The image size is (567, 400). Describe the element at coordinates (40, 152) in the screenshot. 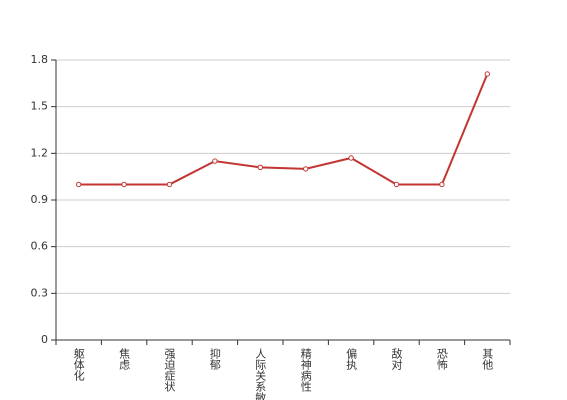

I see `y-tick-label: 1.2` at that location.